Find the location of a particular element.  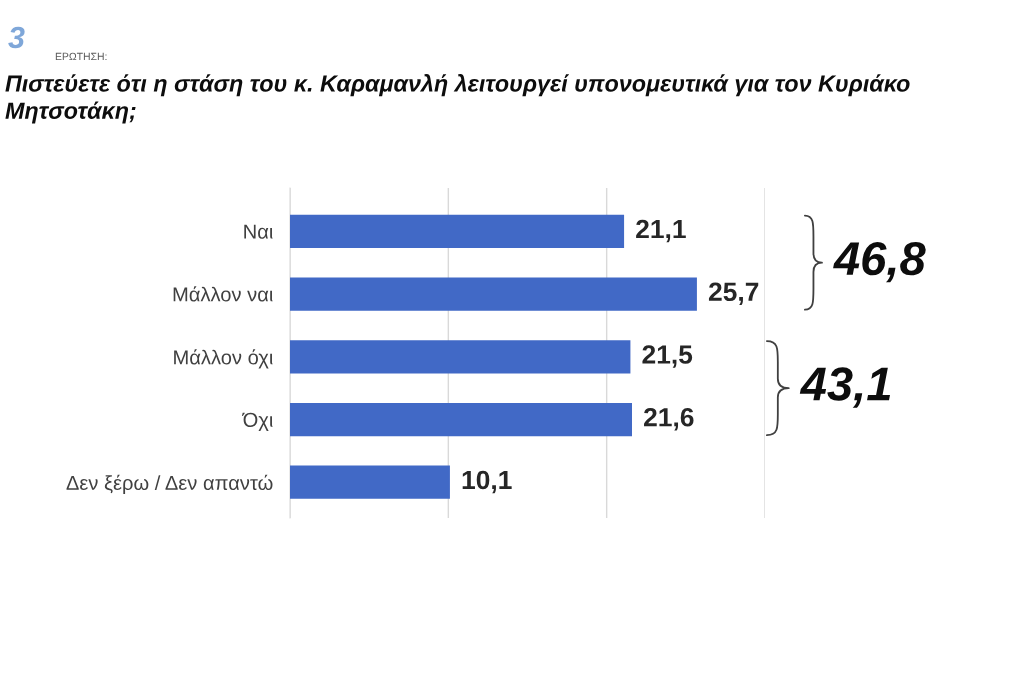

data-label: 21,6 is located at coordinates (669, 419).